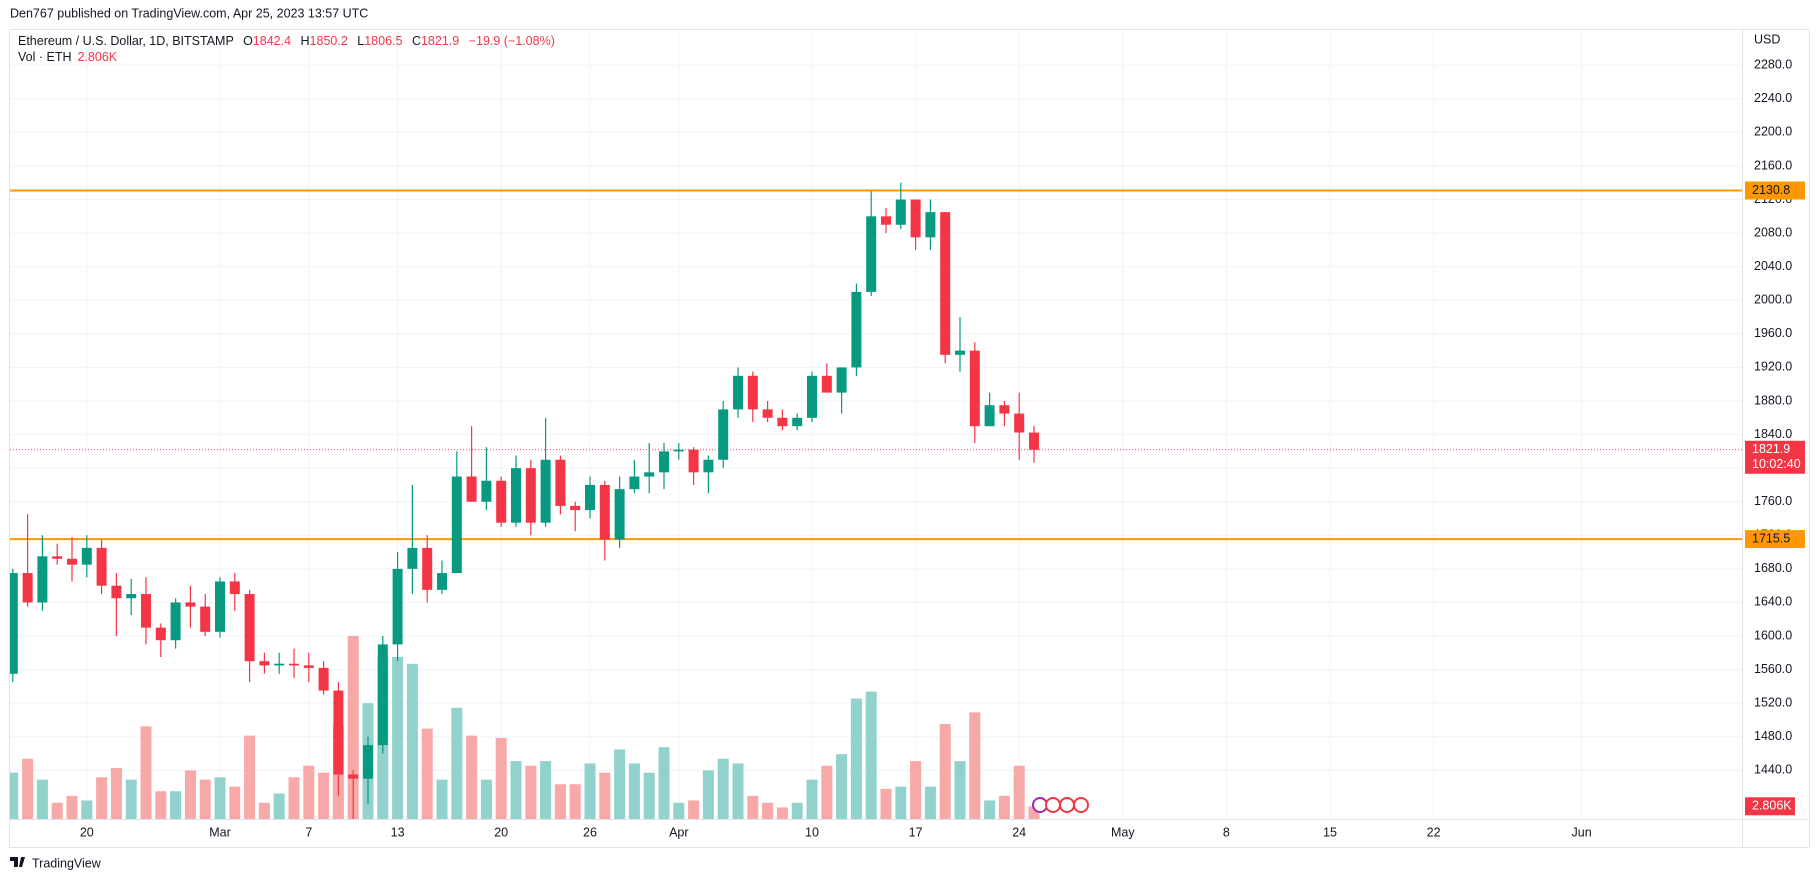  I want to click on volume-name: Vol · ETH, so click(45, 57).